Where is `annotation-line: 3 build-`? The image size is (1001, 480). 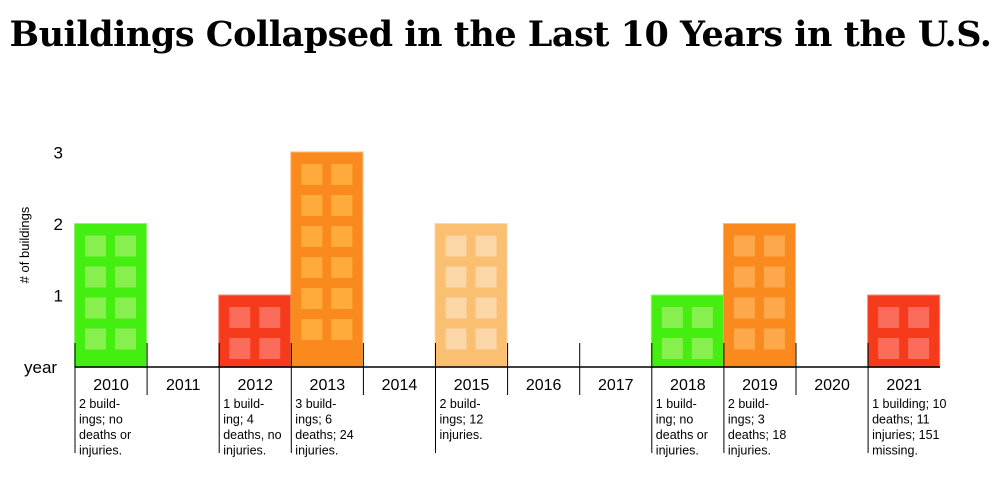
annotation-line: 3 build- is located at coordinates (315, 404).